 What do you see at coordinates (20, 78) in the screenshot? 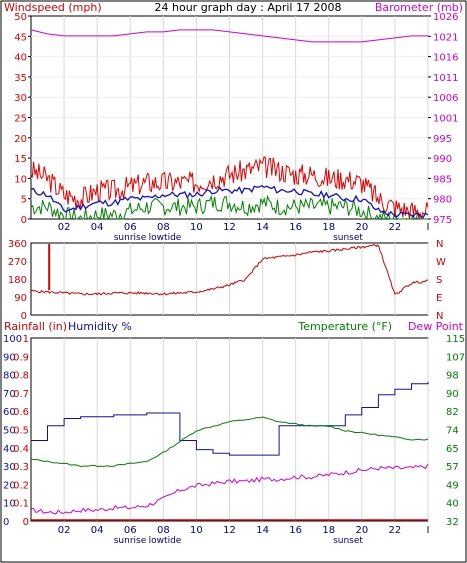
I see `windspeed-tick-label-7: 35` at bounding box center [20, 78].